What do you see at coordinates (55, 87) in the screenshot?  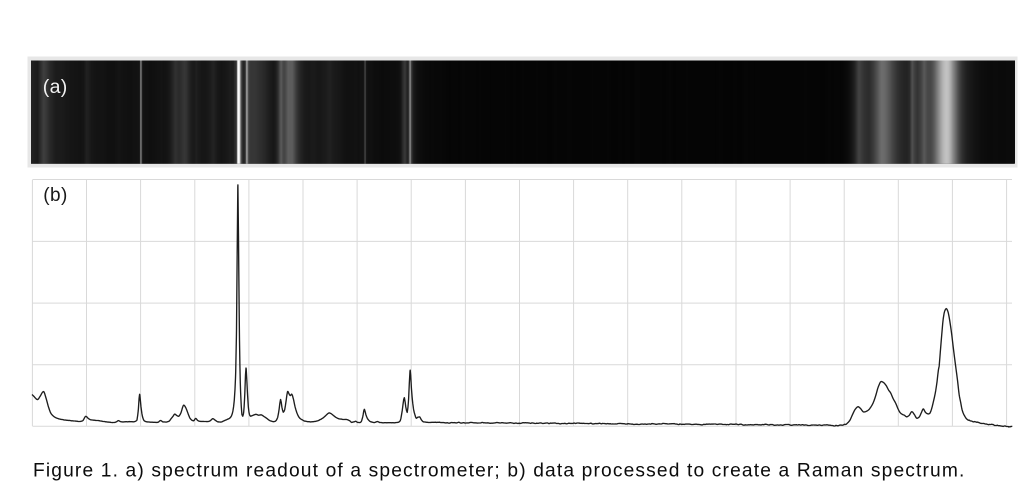 I see `svg-text: (a)` at bounding box center [55, 87].